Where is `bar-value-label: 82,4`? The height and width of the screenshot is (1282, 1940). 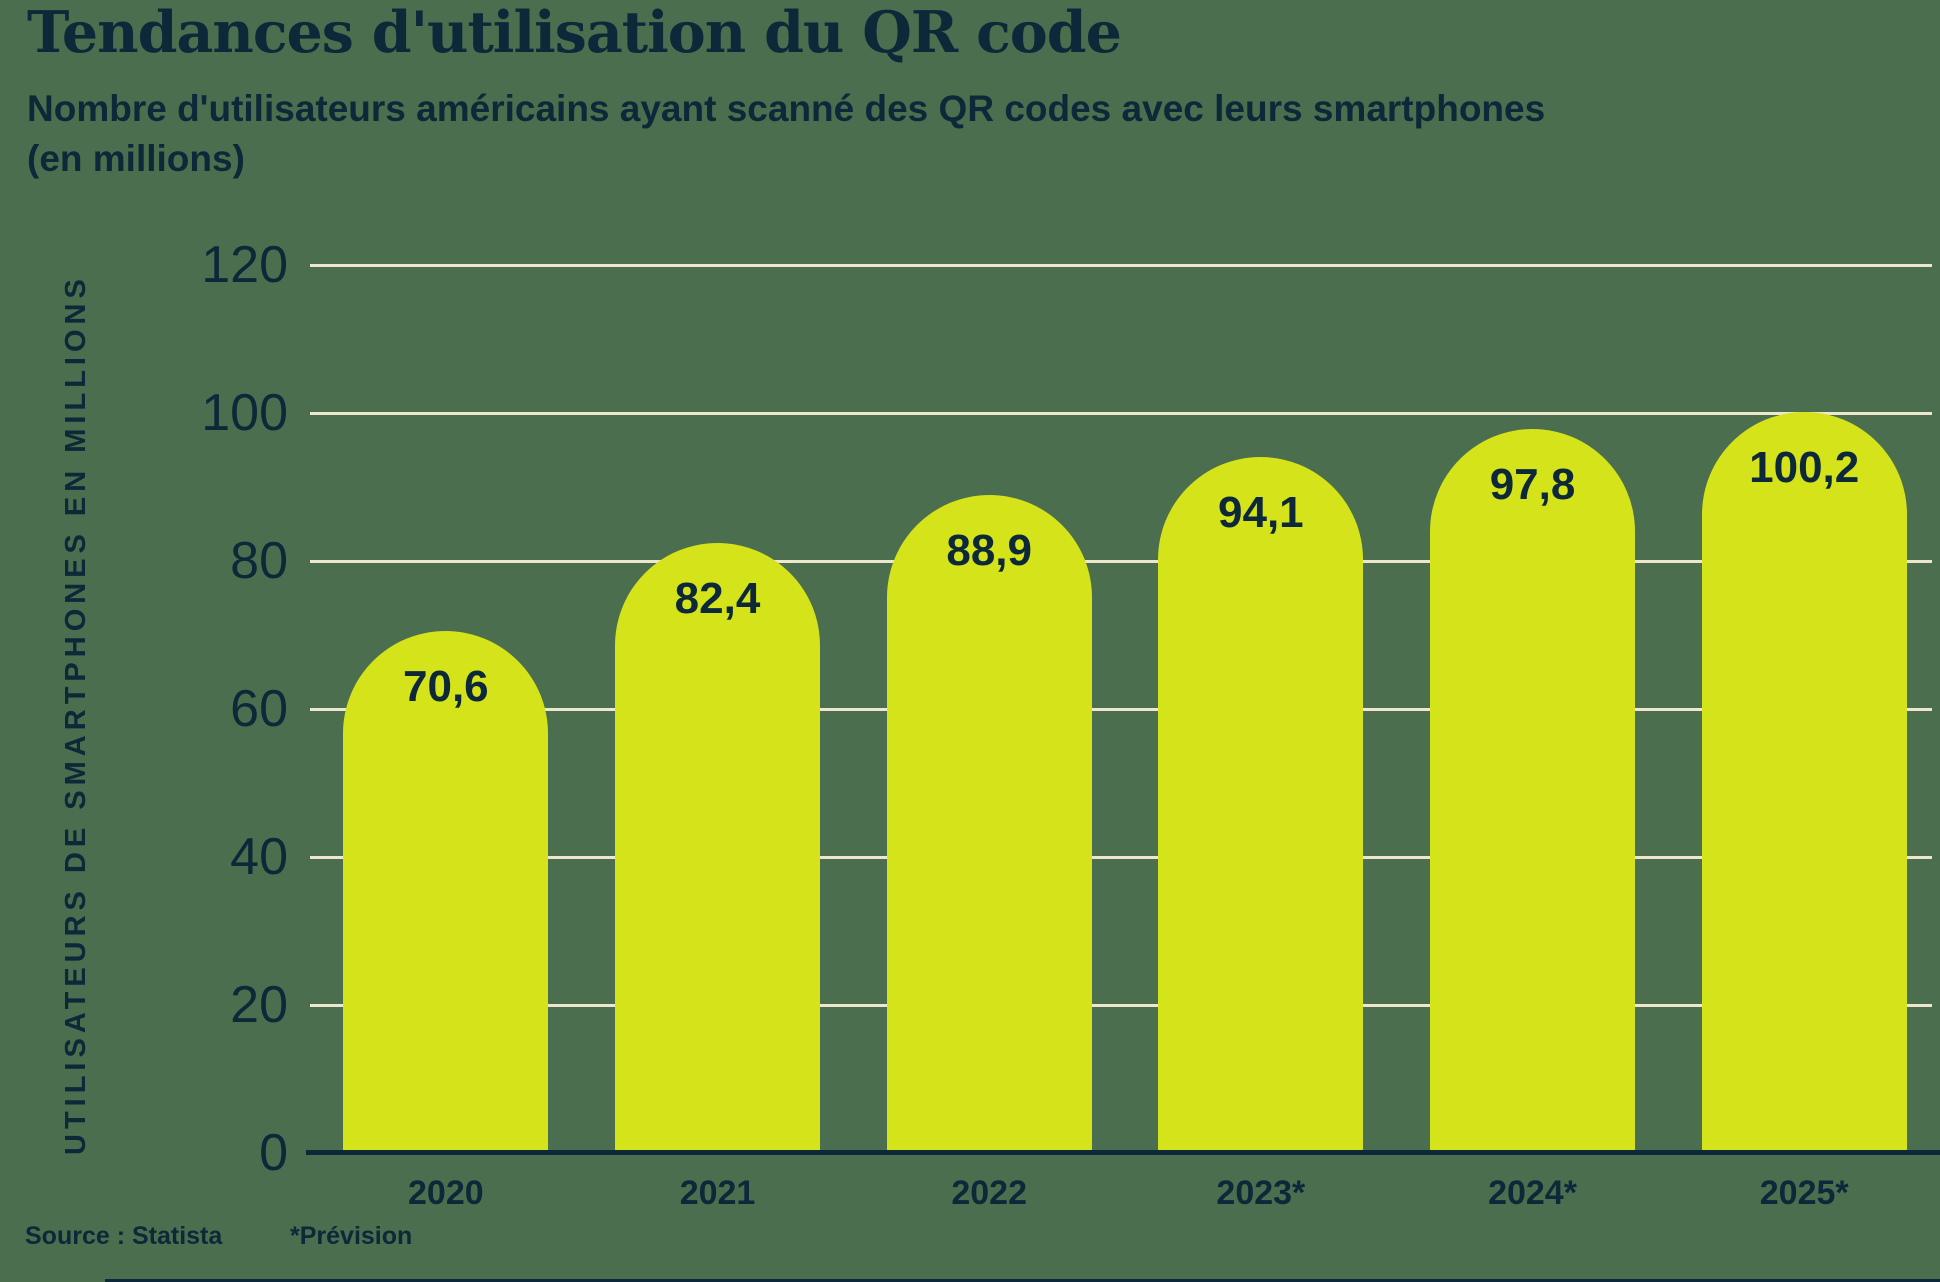 bar-value-label: 82,4 is located at coordinates (717, 599).